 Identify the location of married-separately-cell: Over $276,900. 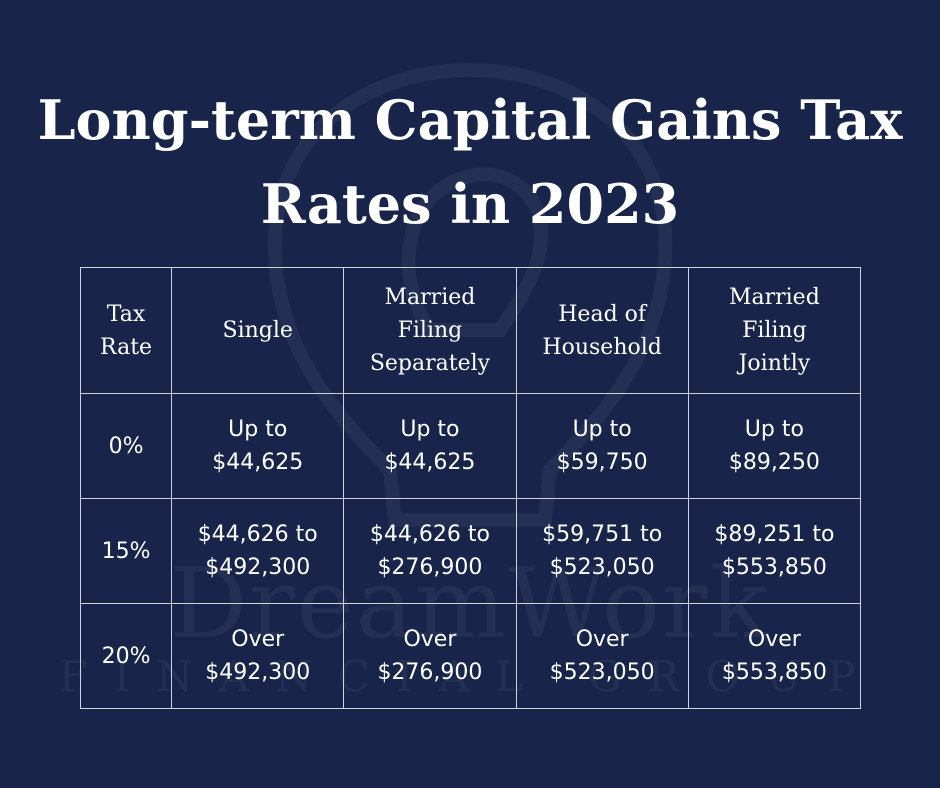
(430, 656).